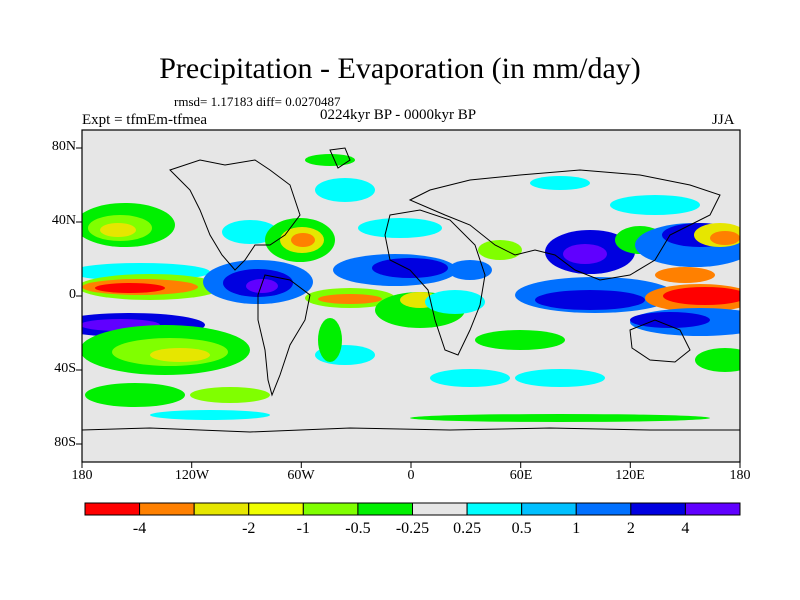 The image size is (800, 600). I want to click on australia-outline, so click(660, 341).